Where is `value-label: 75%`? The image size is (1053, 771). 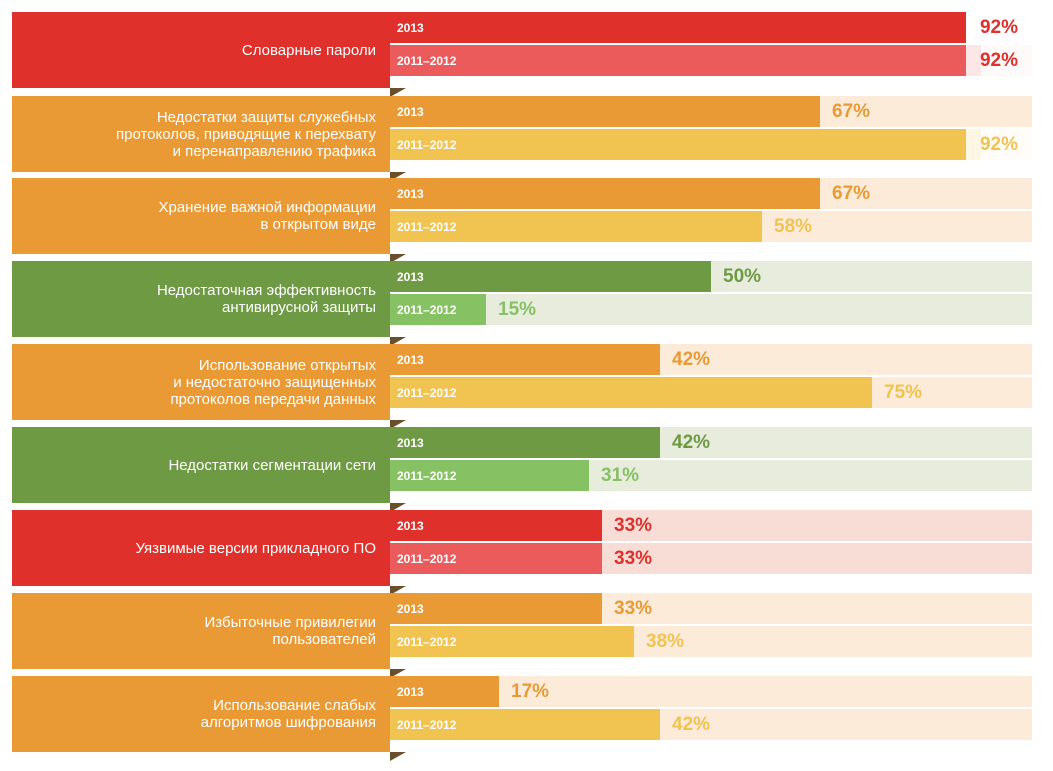
value-label: 75% is located at coordinates (903, 392).